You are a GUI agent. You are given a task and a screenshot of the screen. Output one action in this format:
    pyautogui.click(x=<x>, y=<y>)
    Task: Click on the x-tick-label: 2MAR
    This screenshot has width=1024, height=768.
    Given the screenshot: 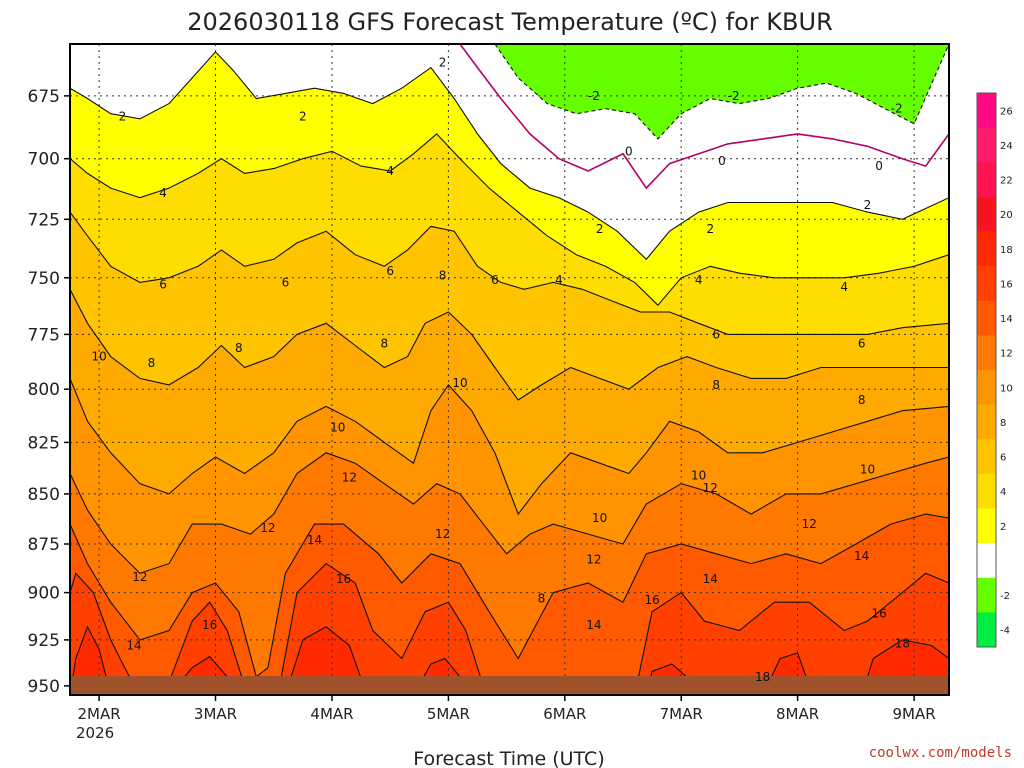 What is the action you would take?
    pyautogui.click(x=99, y=714)
    